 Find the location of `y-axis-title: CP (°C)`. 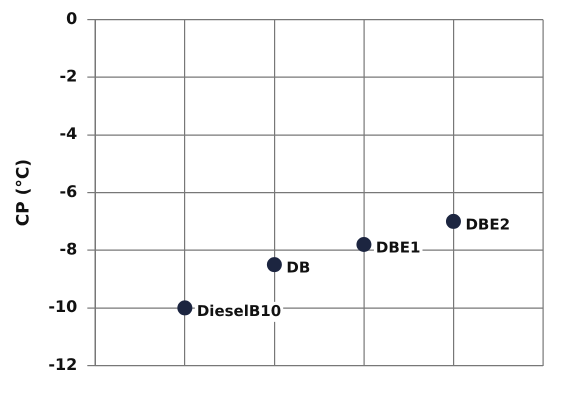

y-axis-title: CP (°C) is located at coordinates (24, 192).